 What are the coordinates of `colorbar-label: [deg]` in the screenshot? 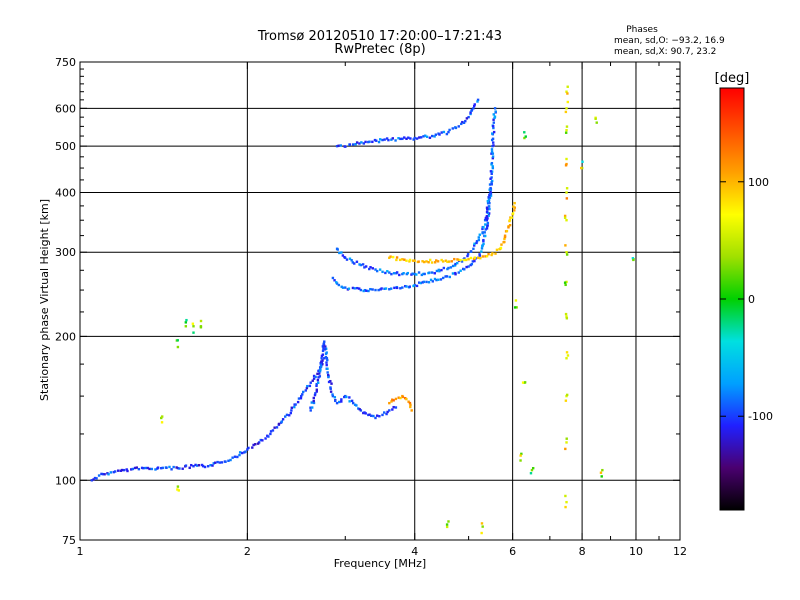 It's located at (732, 78).